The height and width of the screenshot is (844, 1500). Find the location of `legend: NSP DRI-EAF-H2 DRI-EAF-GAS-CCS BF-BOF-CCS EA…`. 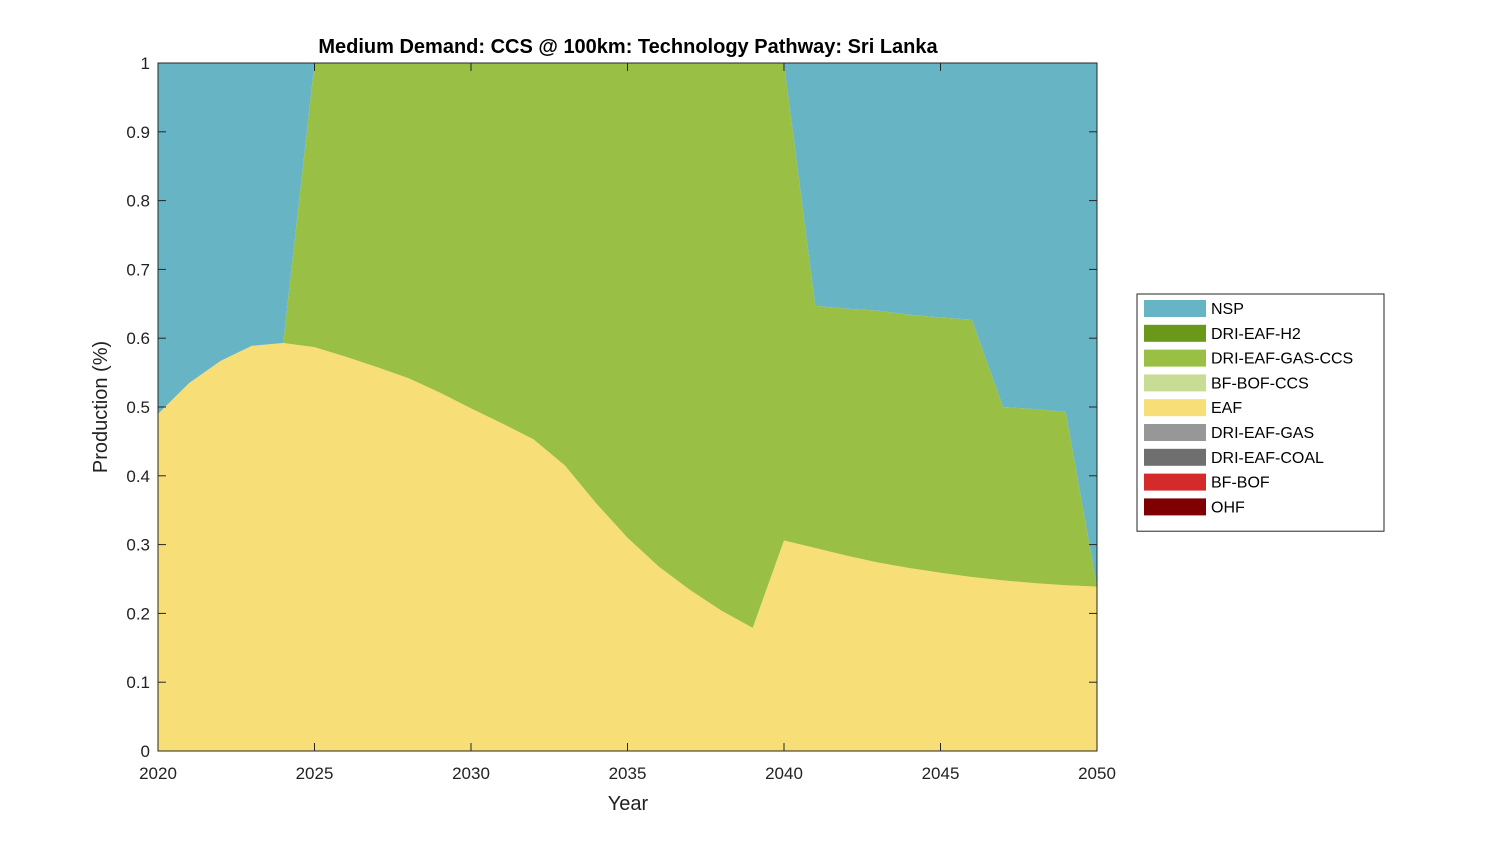

legend: NSP DRI-EAF-H2 DRI-EAF-GAS-CCS BF-BOF-CCS EA… is located at coordinates (1260, 412).